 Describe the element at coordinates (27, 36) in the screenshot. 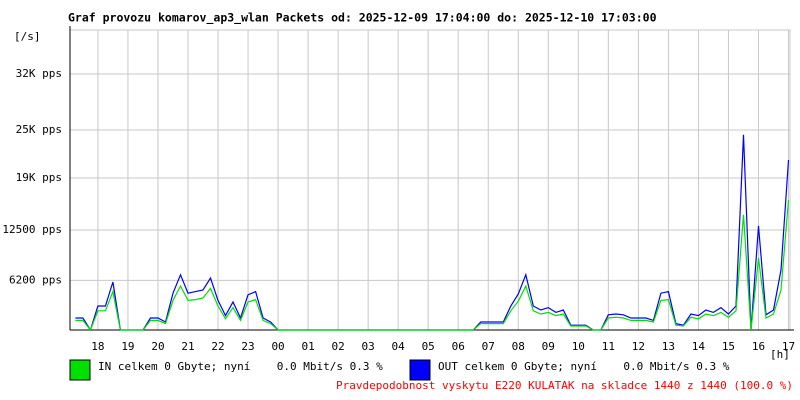

I see `y-axis-label: [/s]` at that location.